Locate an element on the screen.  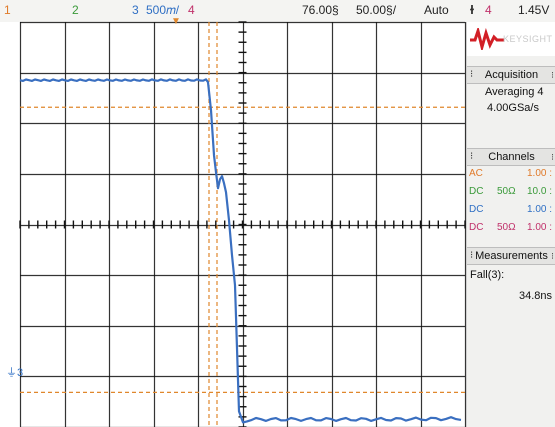
acquisition-mode: Averaging 4 is located at coordinates (514, 92).